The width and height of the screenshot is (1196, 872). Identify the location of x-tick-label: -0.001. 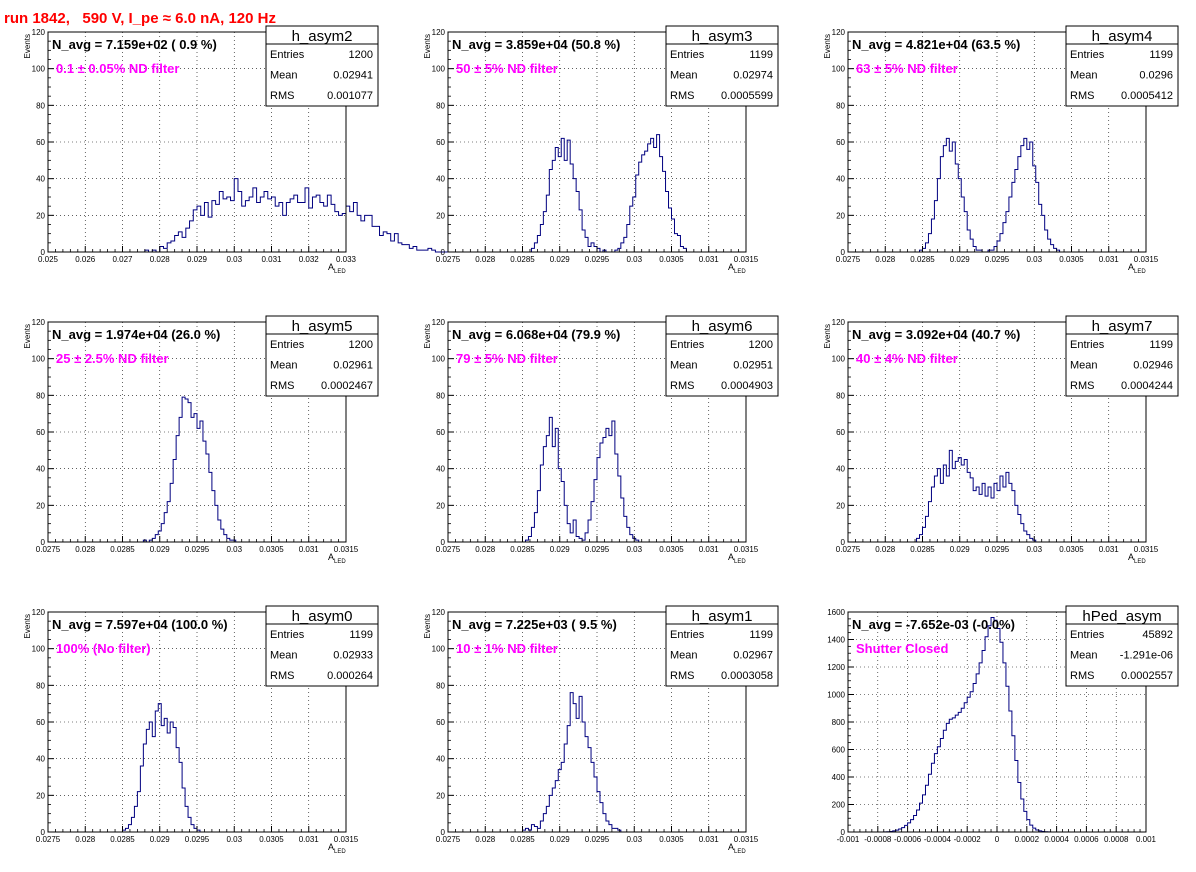
(848, 839).